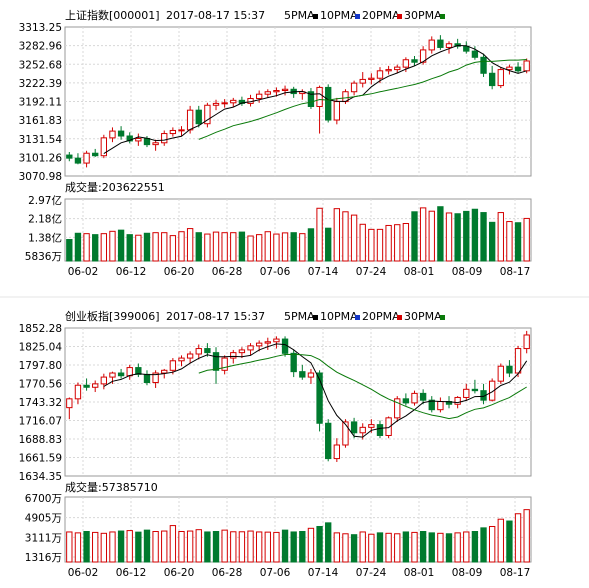  Describe the element at coordinates (298, 230) in the screenshot. I see `sh-volume-grid` at that location.